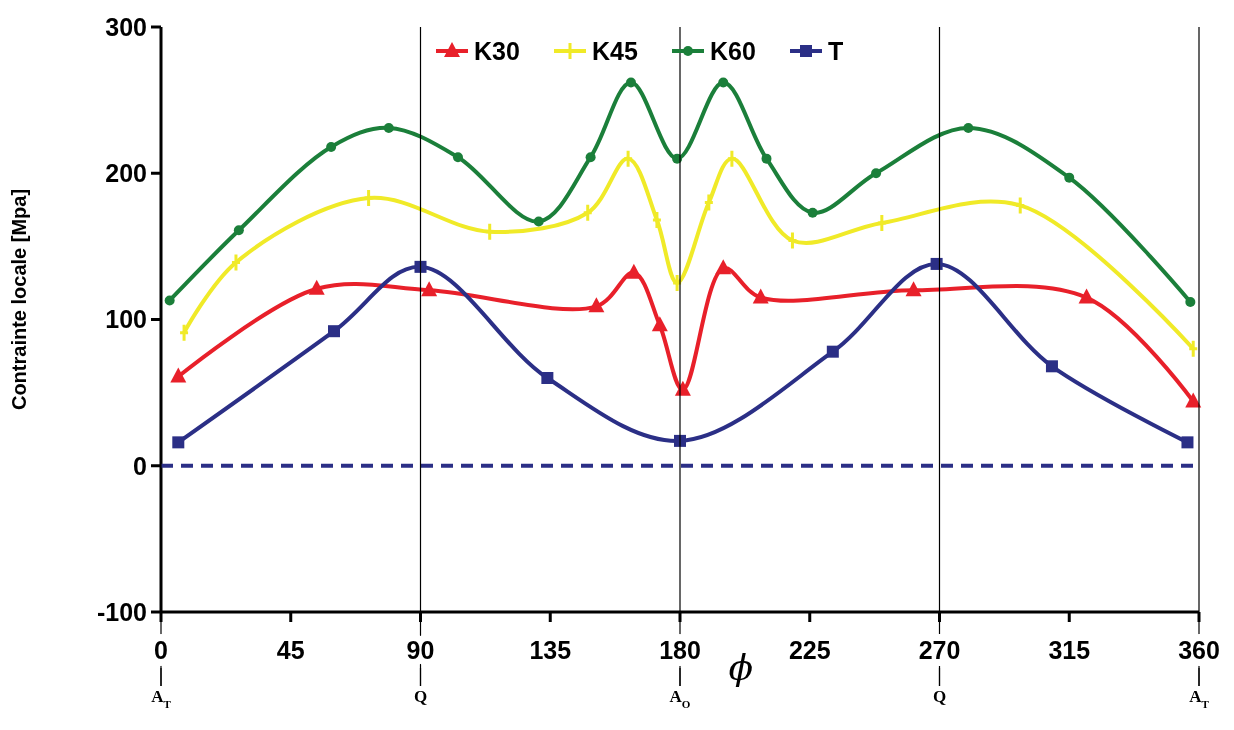  What do you see at coordinates (733, 50) in the screenshot?
I see `legend-label: K60` at bounding box center [733, 50].